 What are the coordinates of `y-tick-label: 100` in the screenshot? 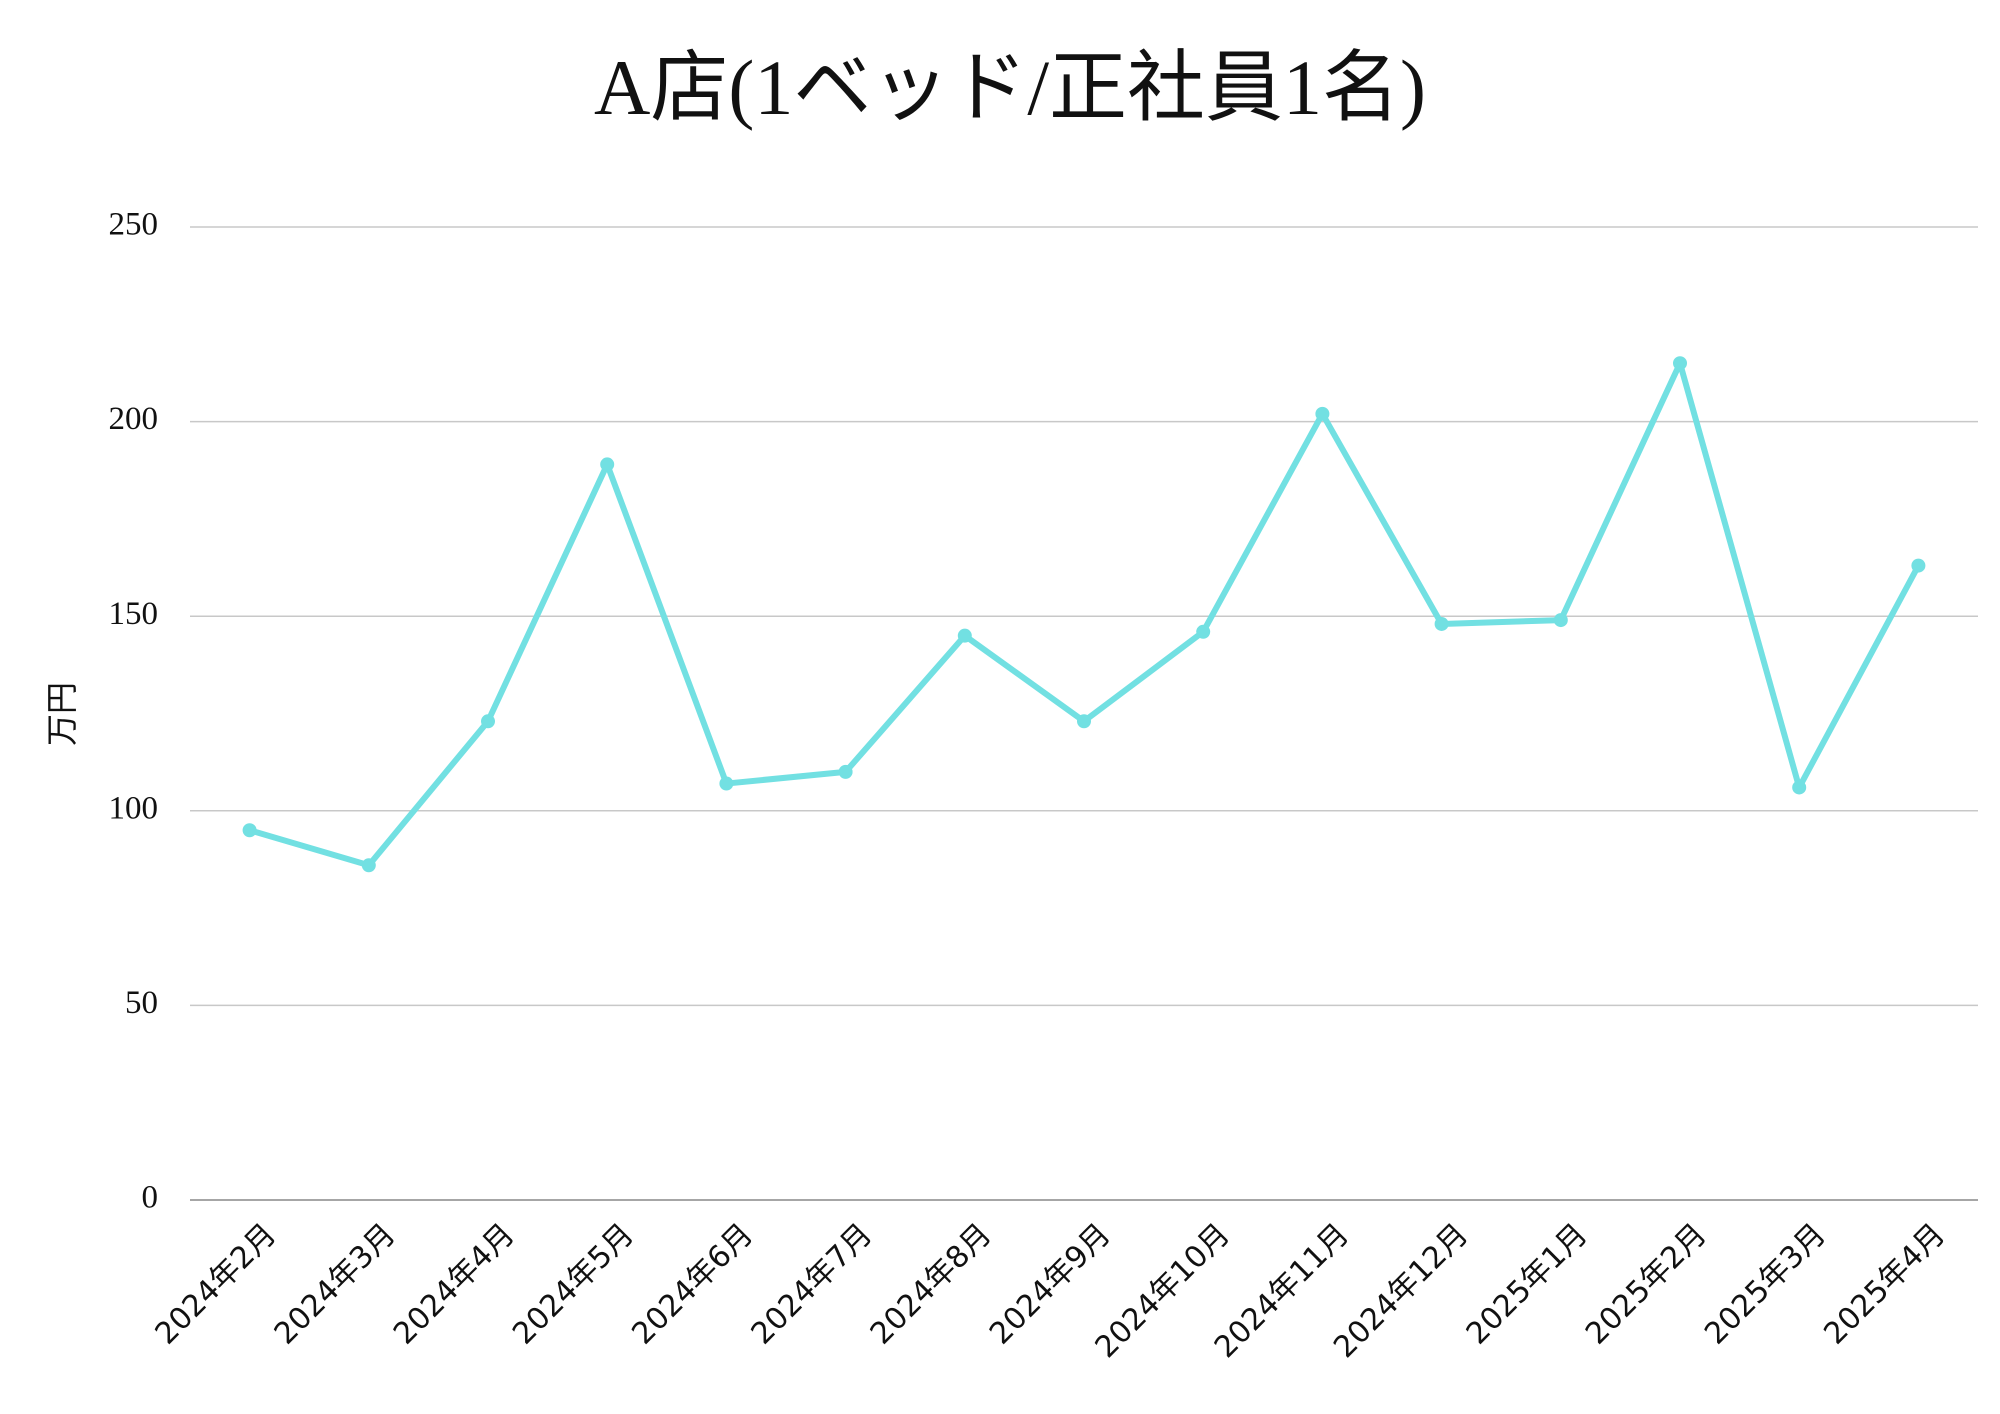 It's located at (134, 808).